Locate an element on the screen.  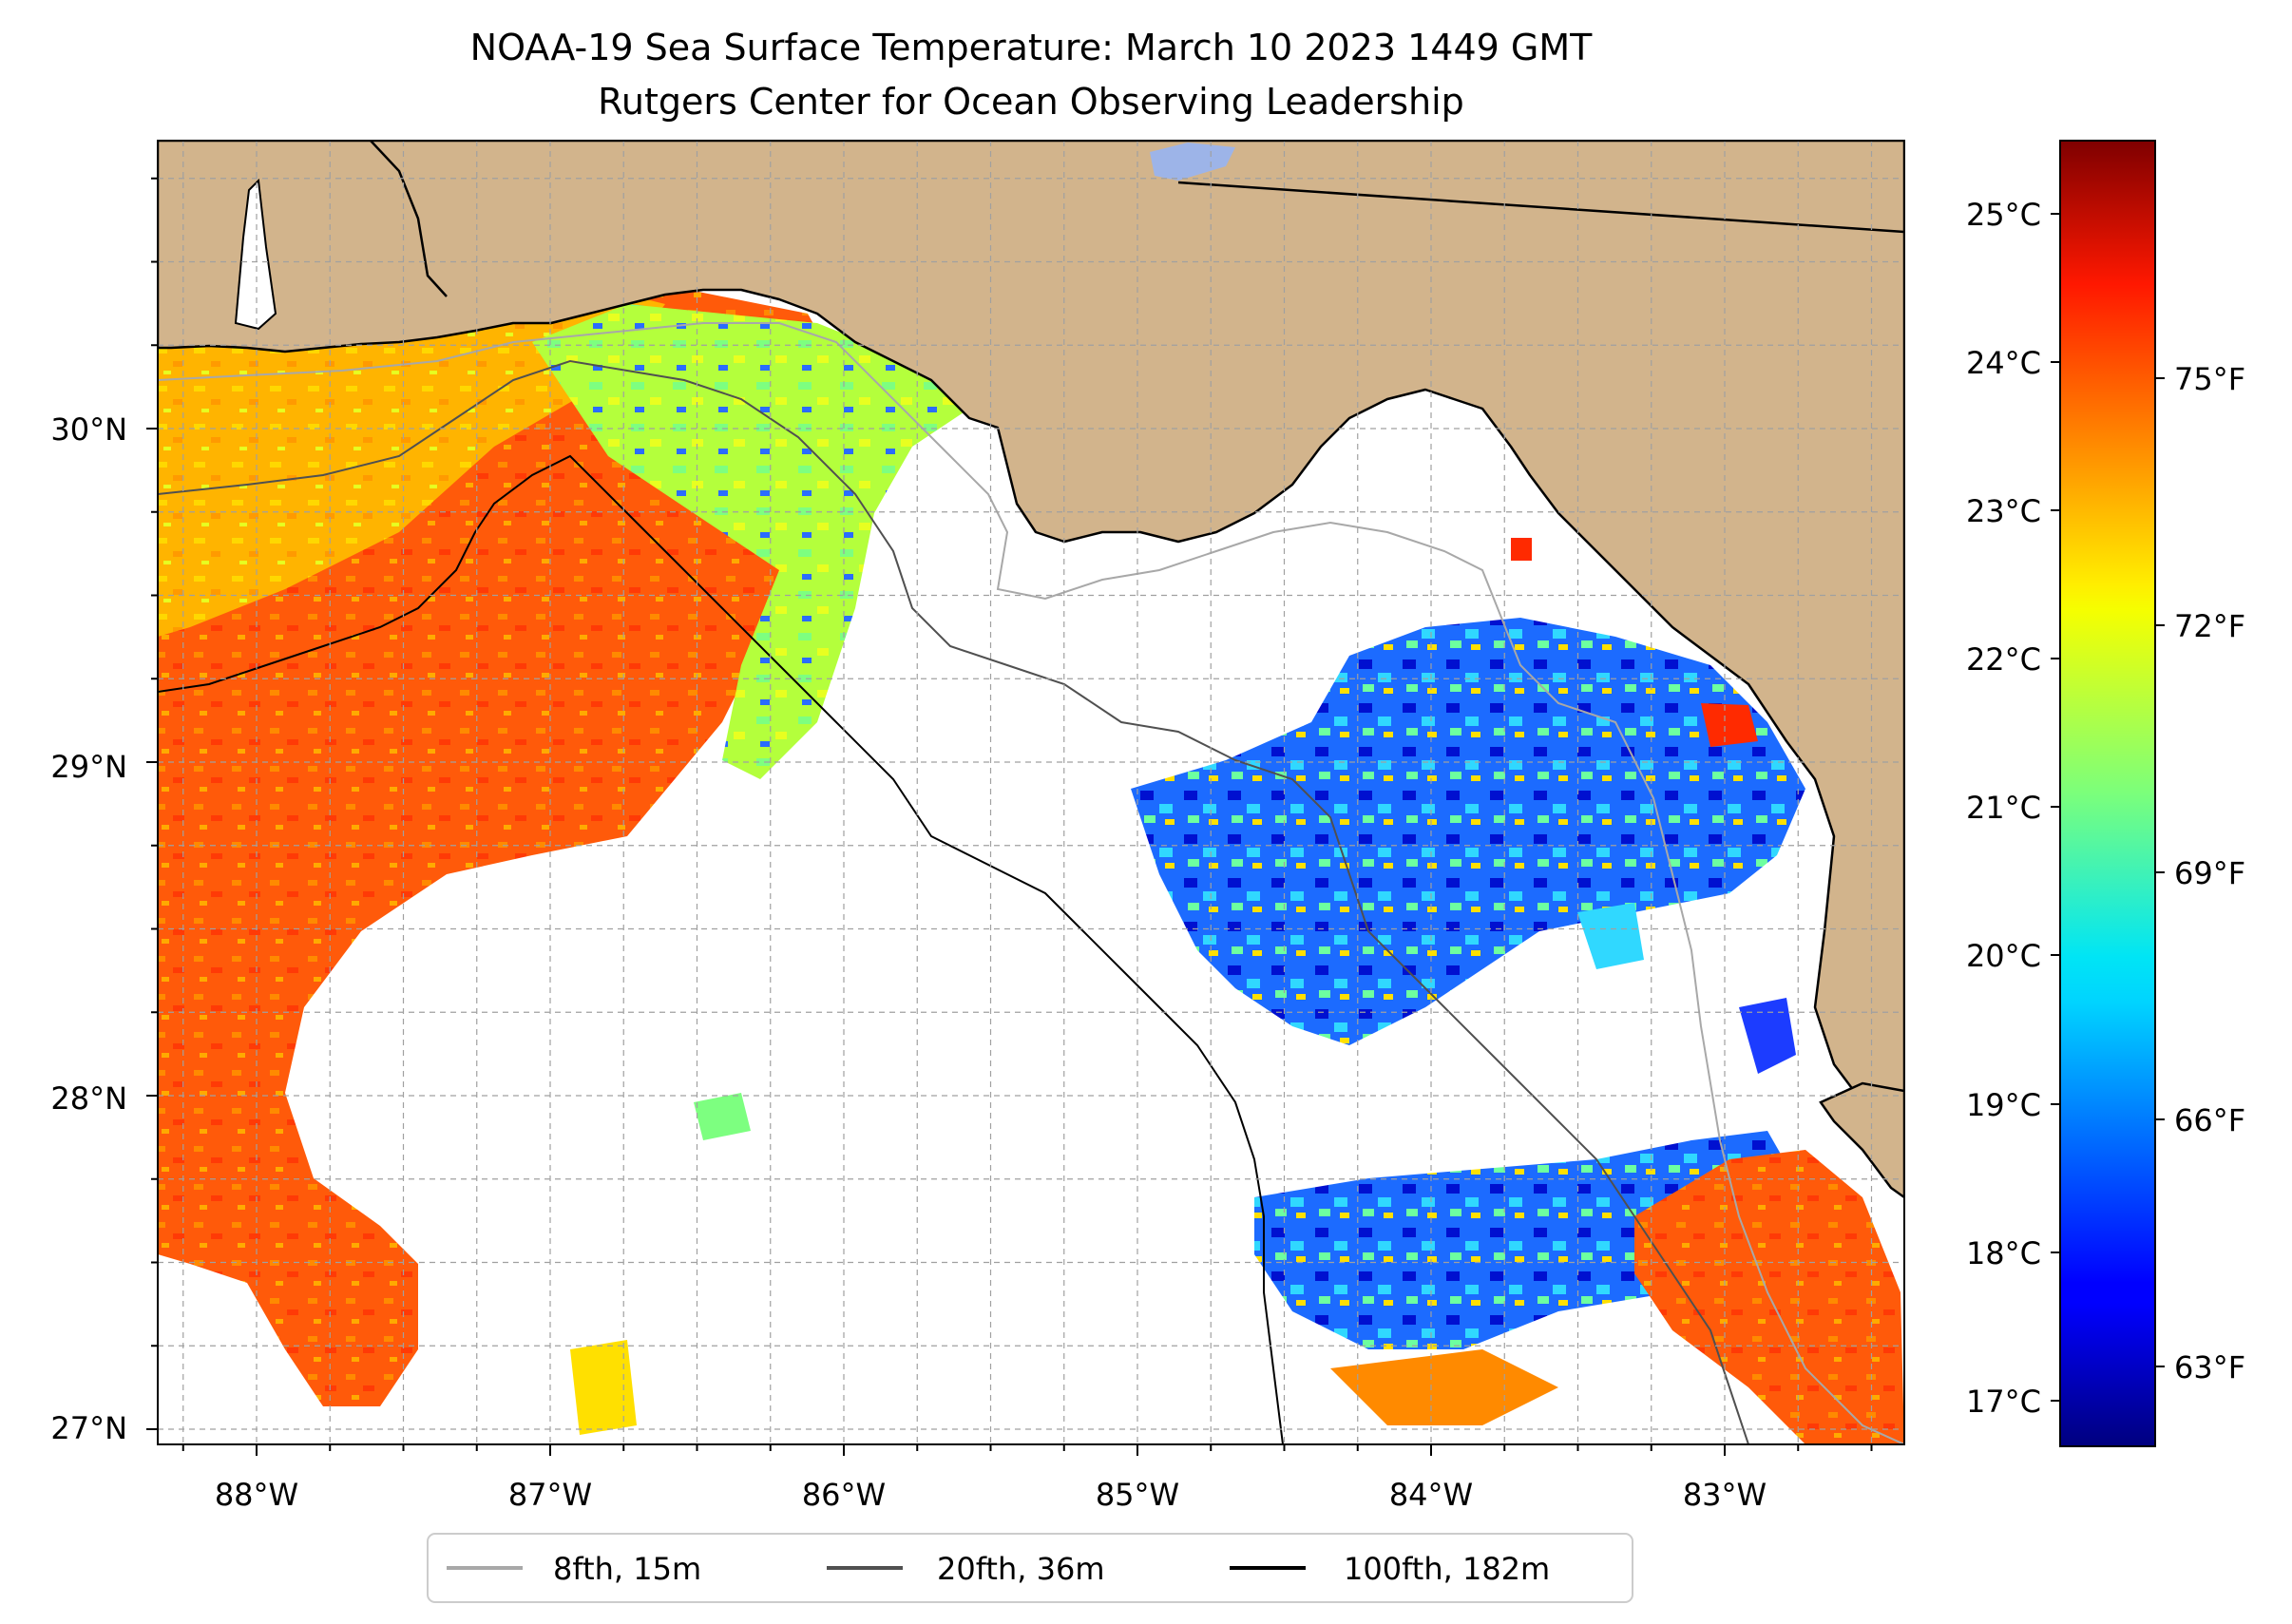
latitude-labels: 30°N 29°N 28°N 27°N is located at coordinates (88, 928).